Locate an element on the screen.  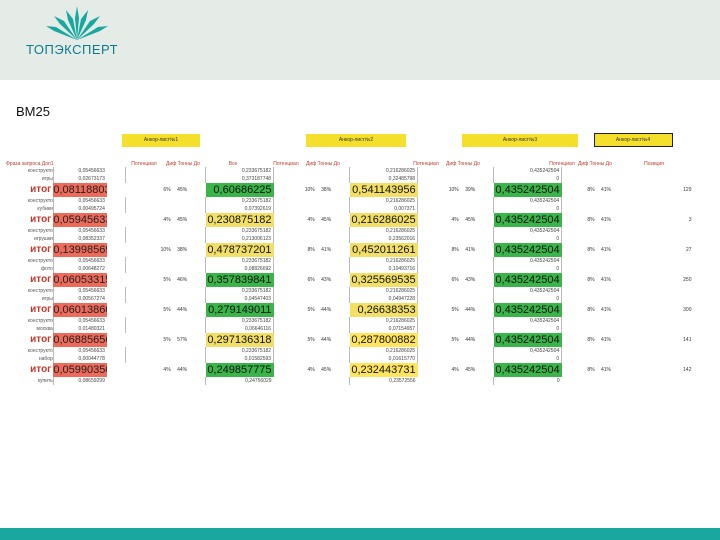
itog-value-3: 0,232443731 is located at coordinates (383, 370).